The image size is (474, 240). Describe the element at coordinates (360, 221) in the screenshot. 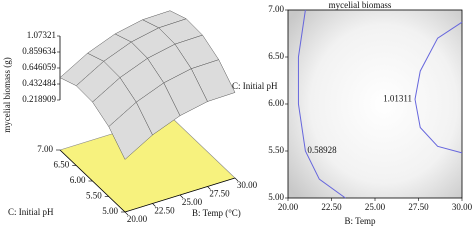

I see `contour-x-label: B: Temp` at that location.